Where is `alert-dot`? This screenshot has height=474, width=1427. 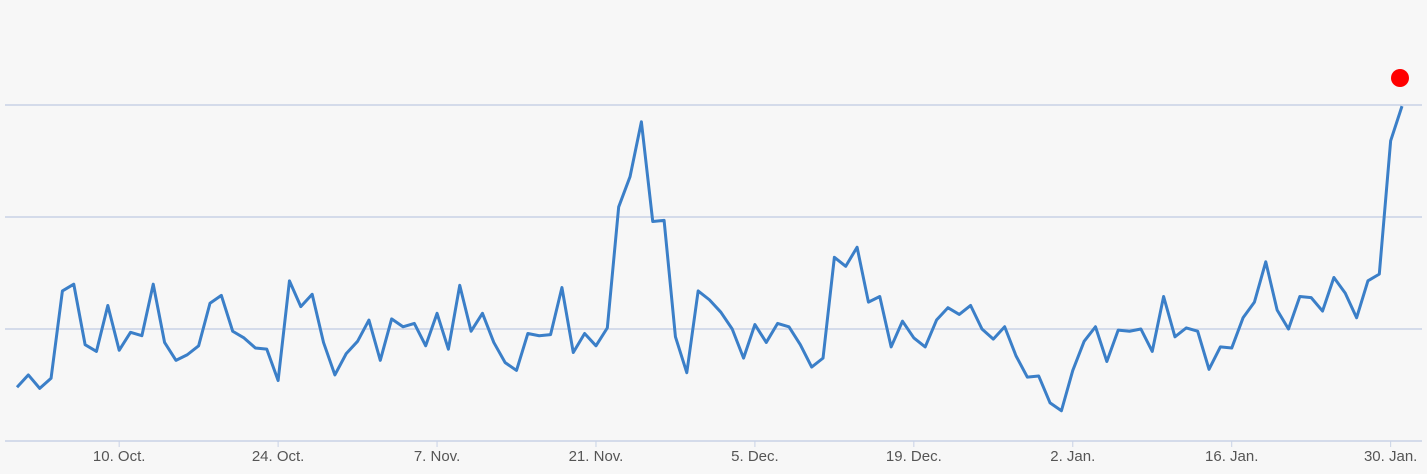
alert-dot is located at coordinates (1400, 78).